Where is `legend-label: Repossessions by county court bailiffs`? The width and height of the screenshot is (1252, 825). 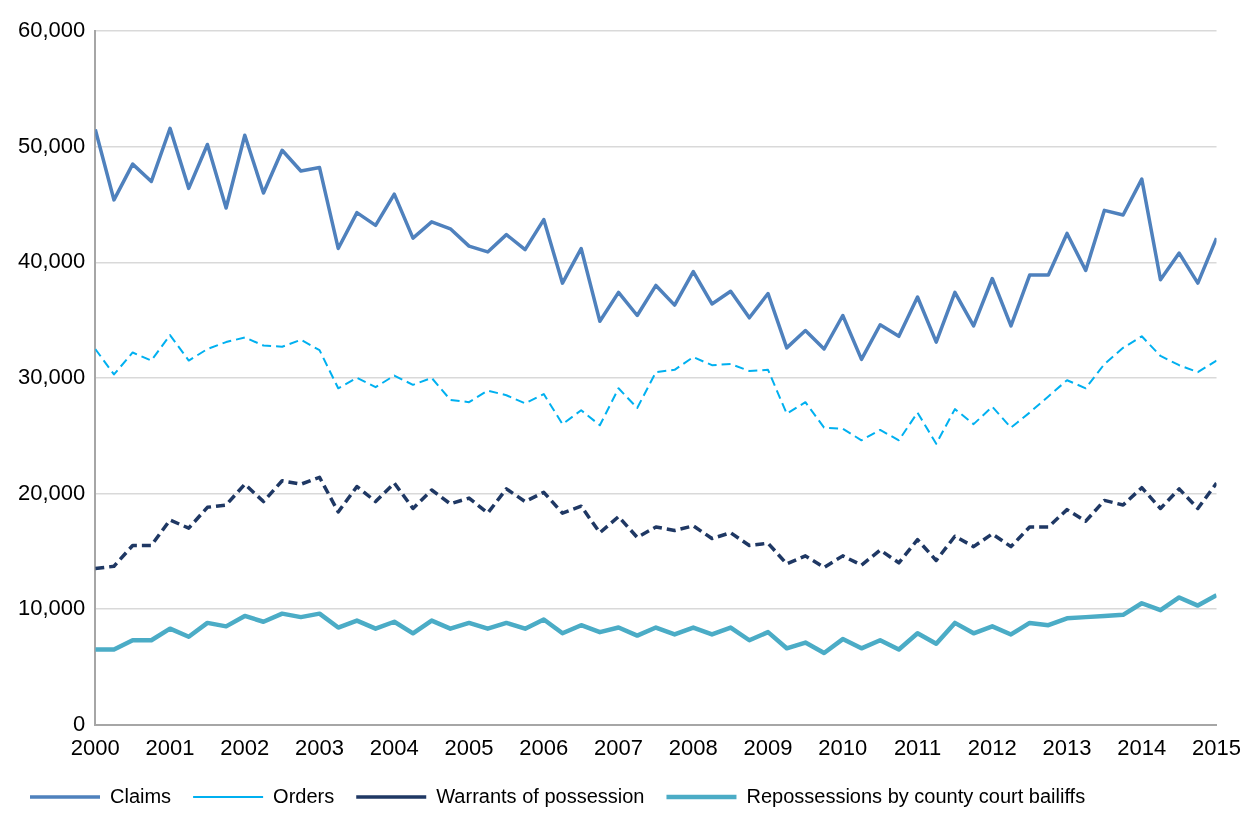 legend-label: Repossessions by county court bailiffs is located at coordinates (916, 795).